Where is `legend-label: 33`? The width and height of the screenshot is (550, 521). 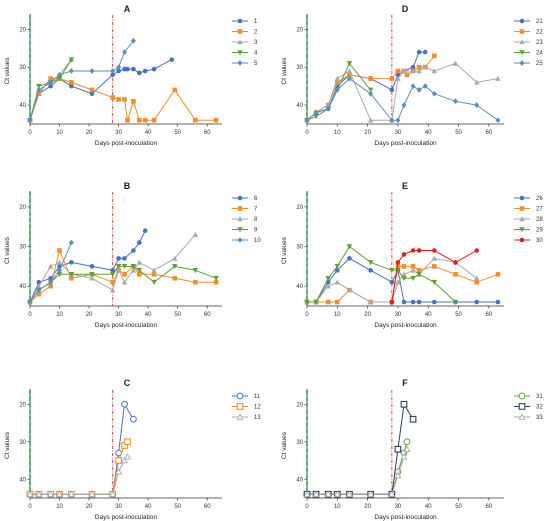
legend-label: 33 is located at coordinates (539, 418).